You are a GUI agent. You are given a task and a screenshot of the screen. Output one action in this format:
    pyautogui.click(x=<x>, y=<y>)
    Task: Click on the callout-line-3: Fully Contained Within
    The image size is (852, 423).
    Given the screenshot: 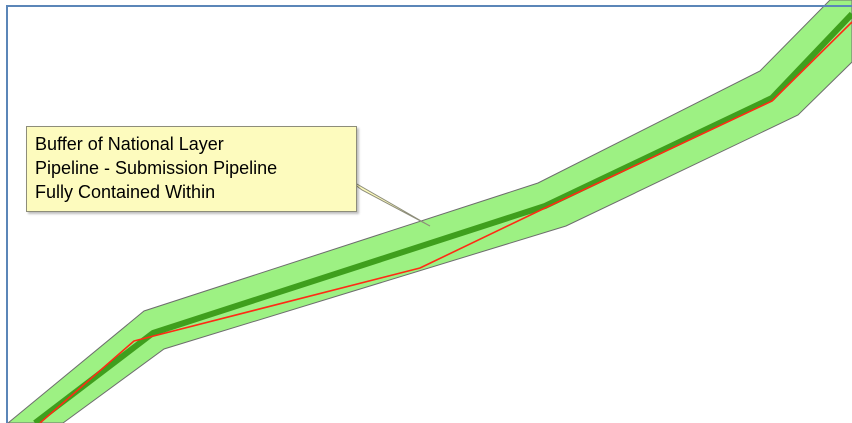 What is the action you would take?
    pyautogui.click(x=125, y=192)
    